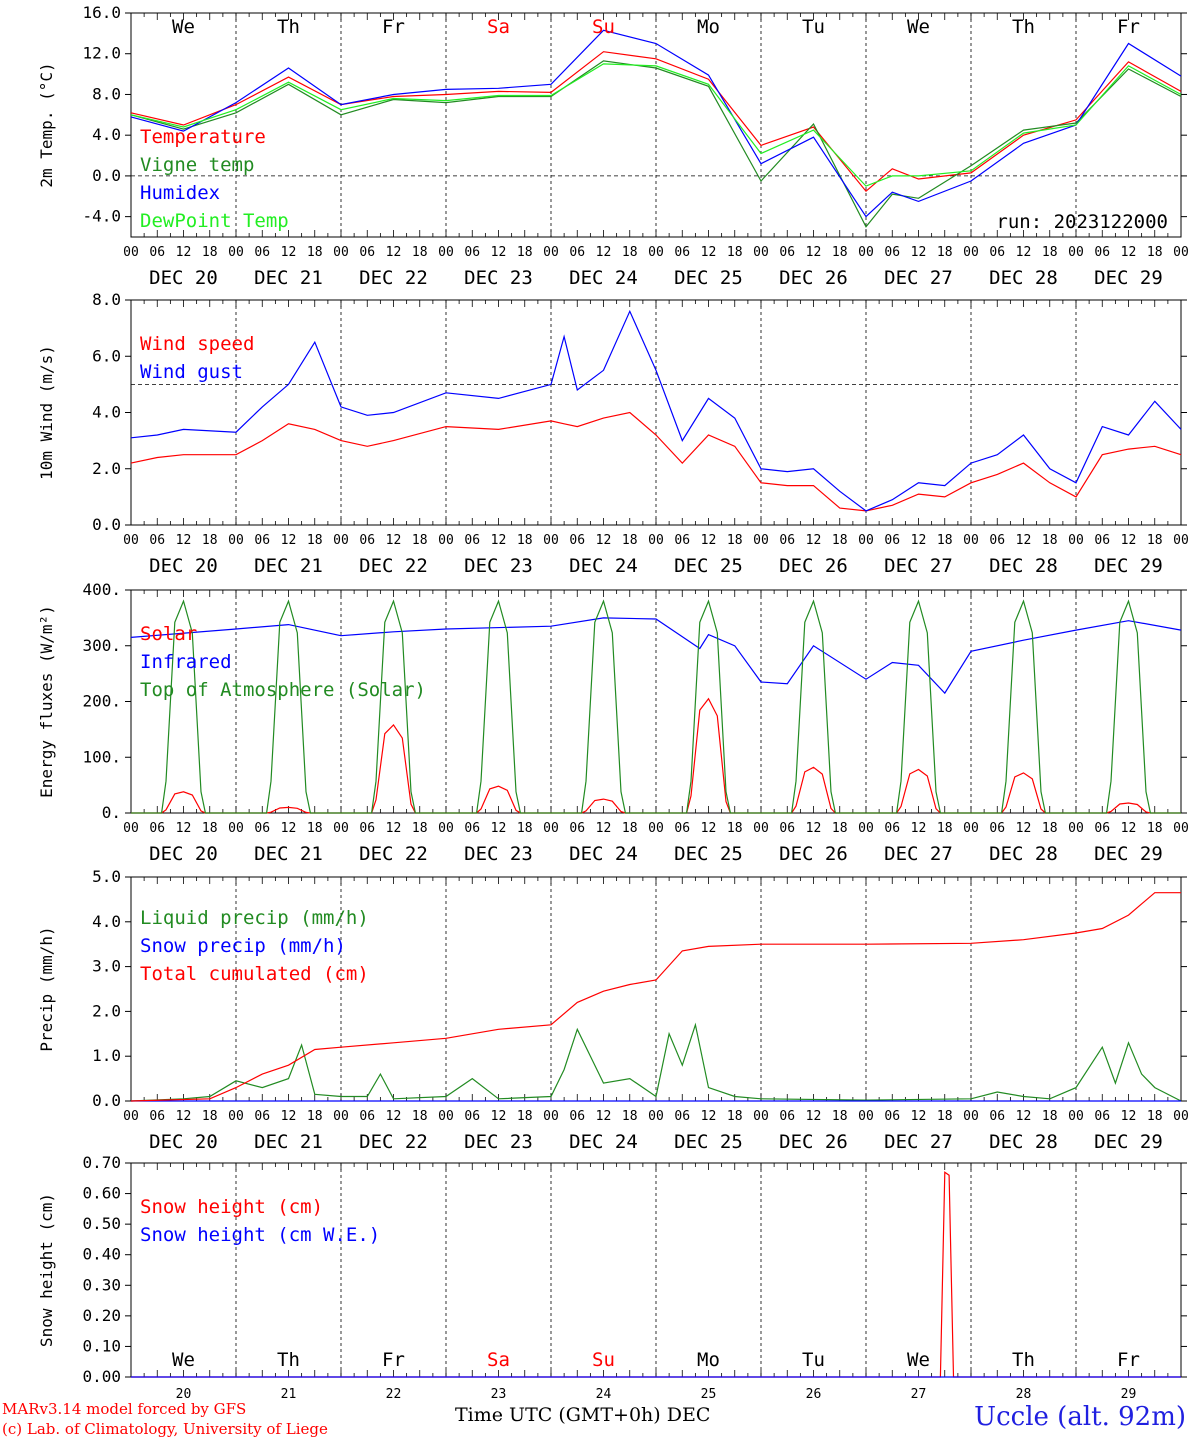 Image resolution: width=1194 pixels, height=1440 pixels. Describe the element at coordinates (499, 1393) in the screenshot. I see `day-number-label: 23` at that location.